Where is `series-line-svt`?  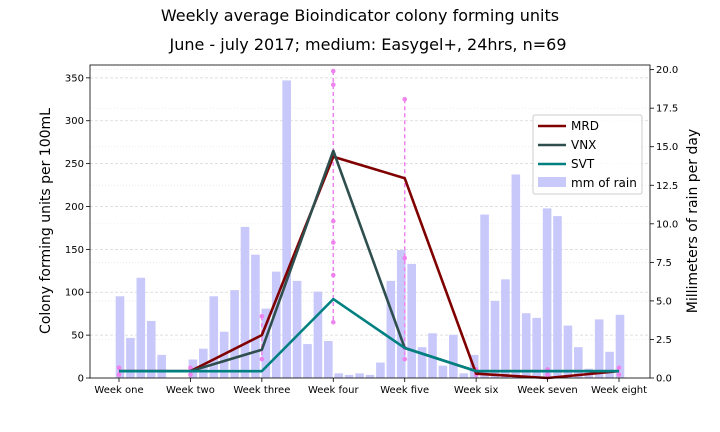 series-line-svt is located at coordinates (369, 335).